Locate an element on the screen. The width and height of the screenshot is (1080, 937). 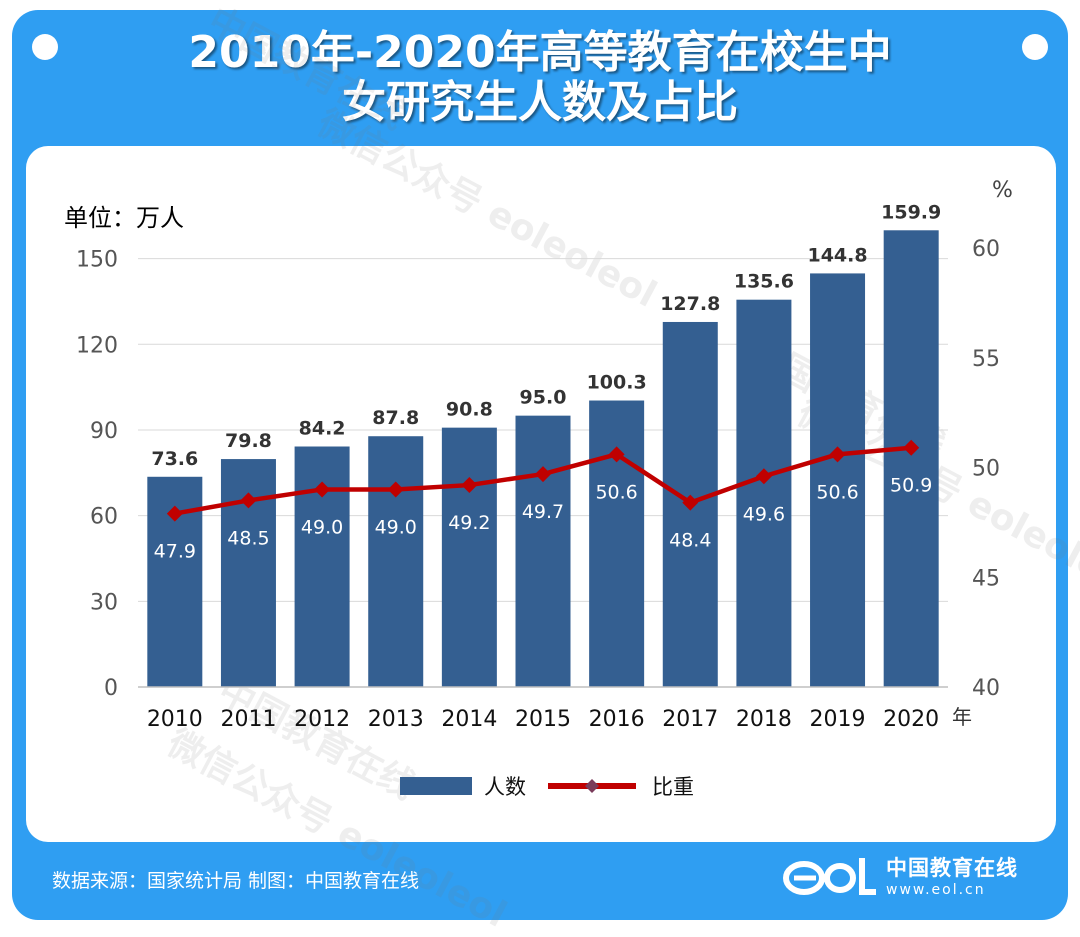
ratio-value-label: 49.7 is located at coordinates (543, 512).